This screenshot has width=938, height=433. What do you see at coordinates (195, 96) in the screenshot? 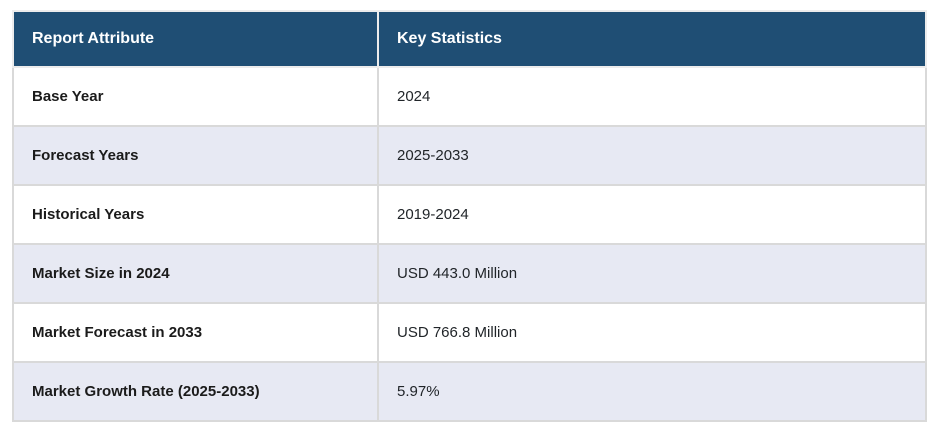
I see `attribute-cell: Base Year` at bounding box center [195, 96].